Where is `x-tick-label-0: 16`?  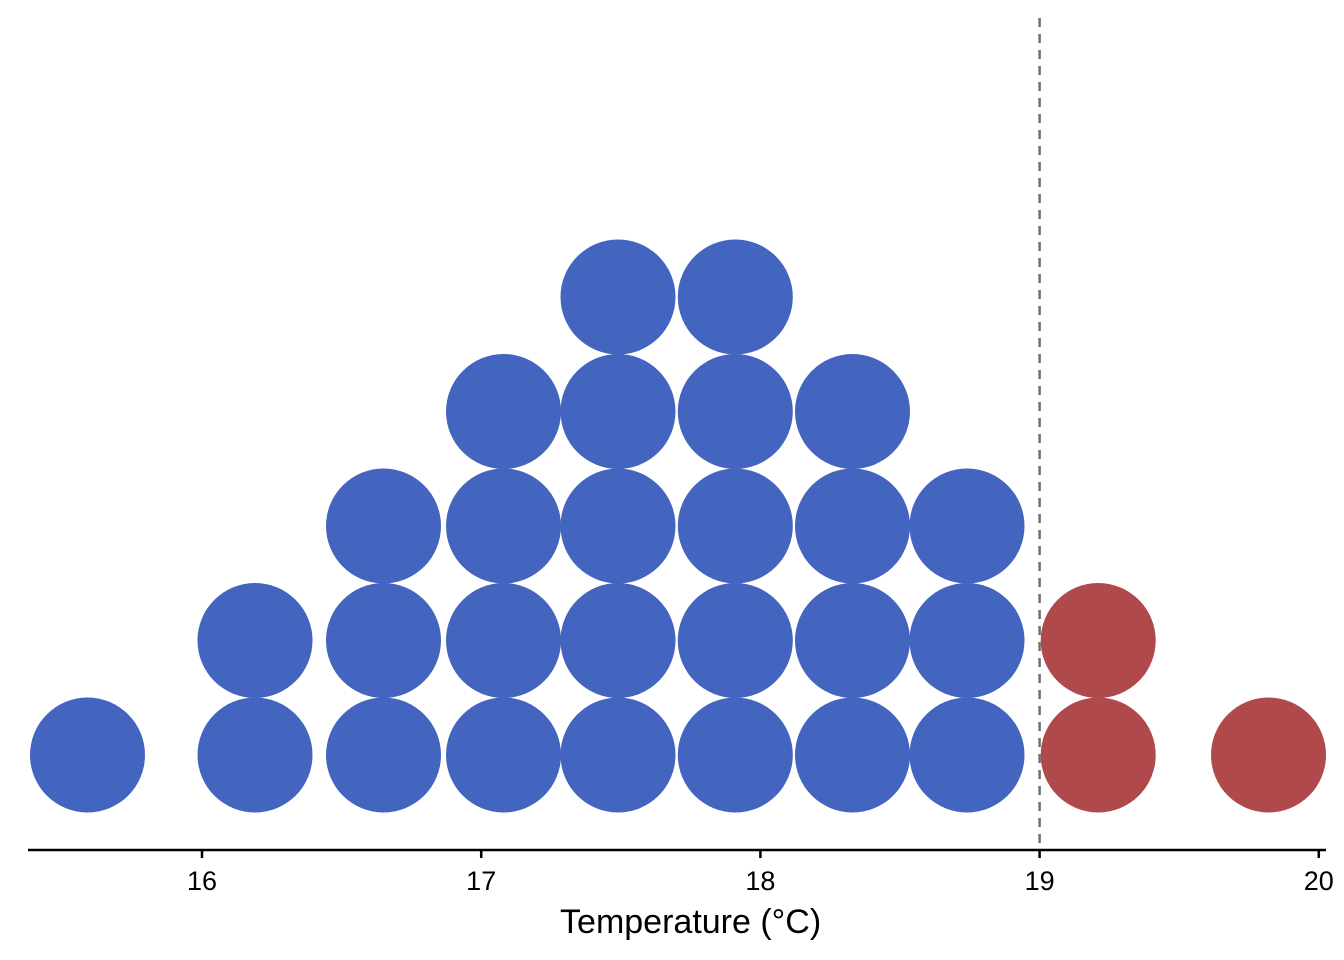 x-tick-label-0: 16 is located at coordinates (202, 881).